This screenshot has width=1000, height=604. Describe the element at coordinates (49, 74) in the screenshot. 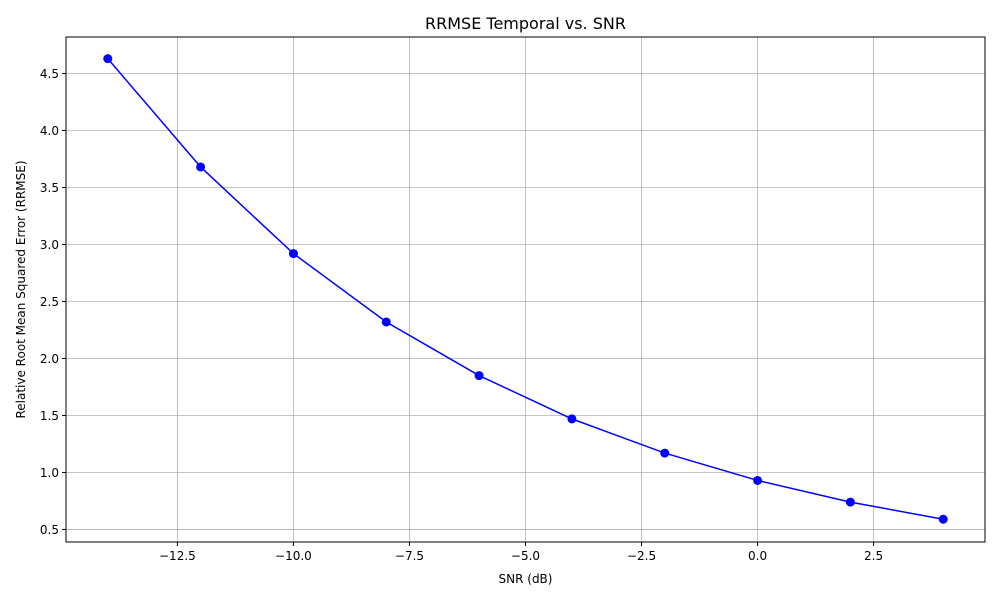

I see `y-tick-label: 4.5` at that location.